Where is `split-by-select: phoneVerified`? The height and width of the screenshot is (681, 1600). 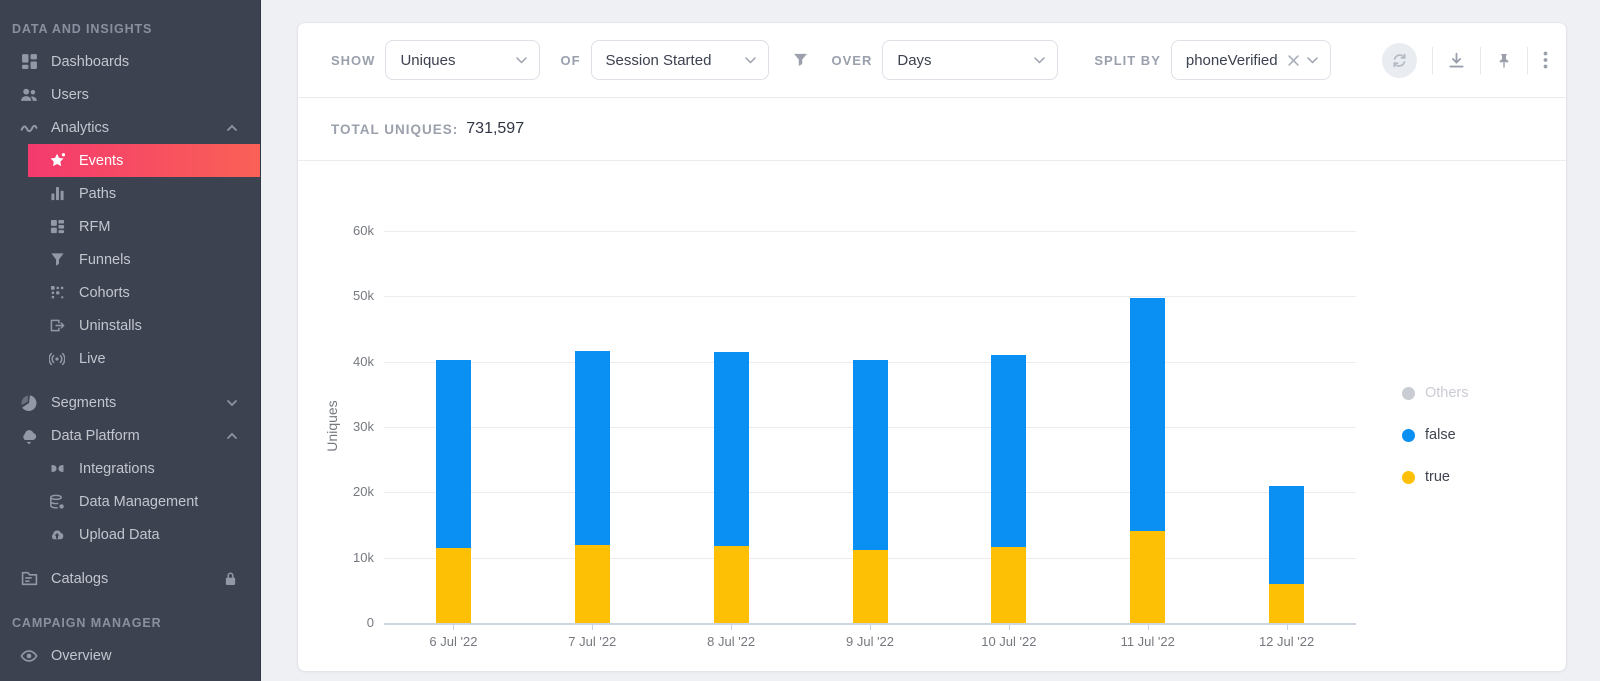 split-by-select: phoneVerified is located at coordinates (1250, 60).